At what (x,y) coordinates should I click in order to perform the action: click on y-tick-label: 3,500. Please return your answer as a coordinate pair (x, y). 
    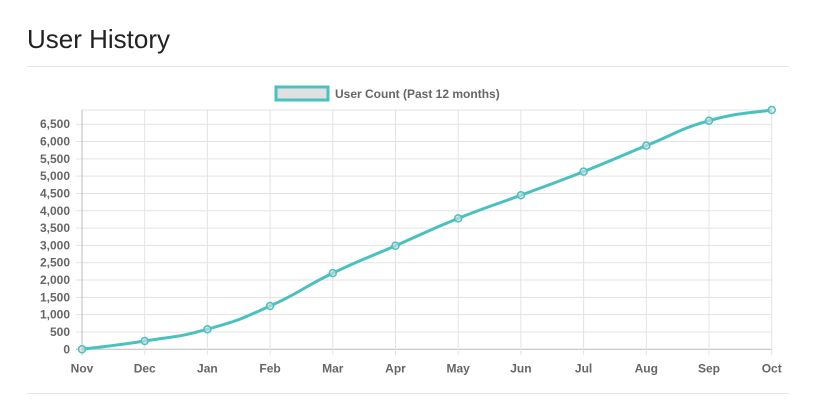
    Looking at the image, I should click on (55, 228).